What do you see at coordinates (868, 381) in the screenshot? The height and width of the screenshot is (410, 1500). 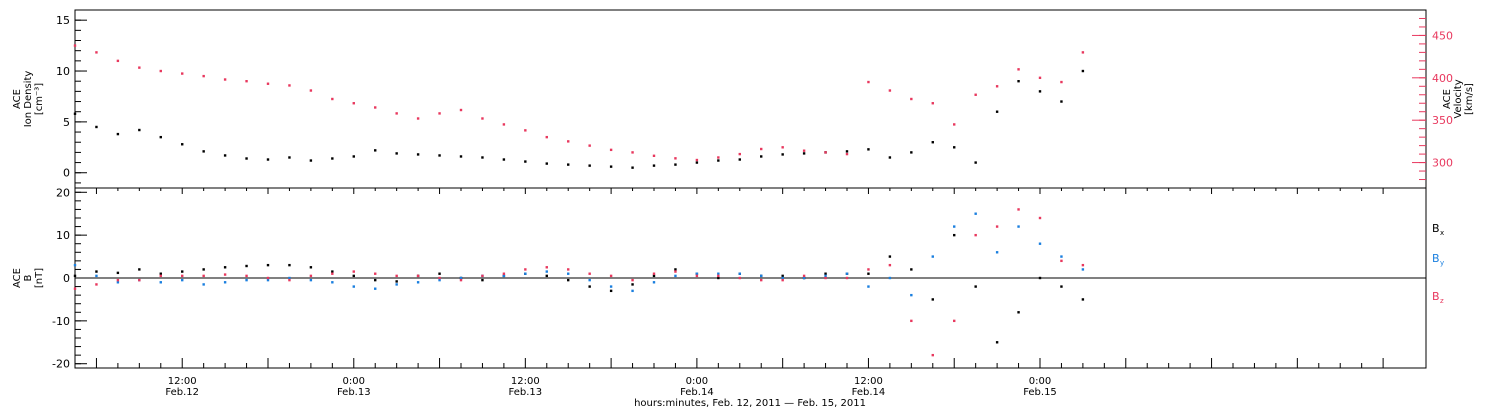 I see `x-tick-time-label: 12:00` at bounding box center [868, 381].